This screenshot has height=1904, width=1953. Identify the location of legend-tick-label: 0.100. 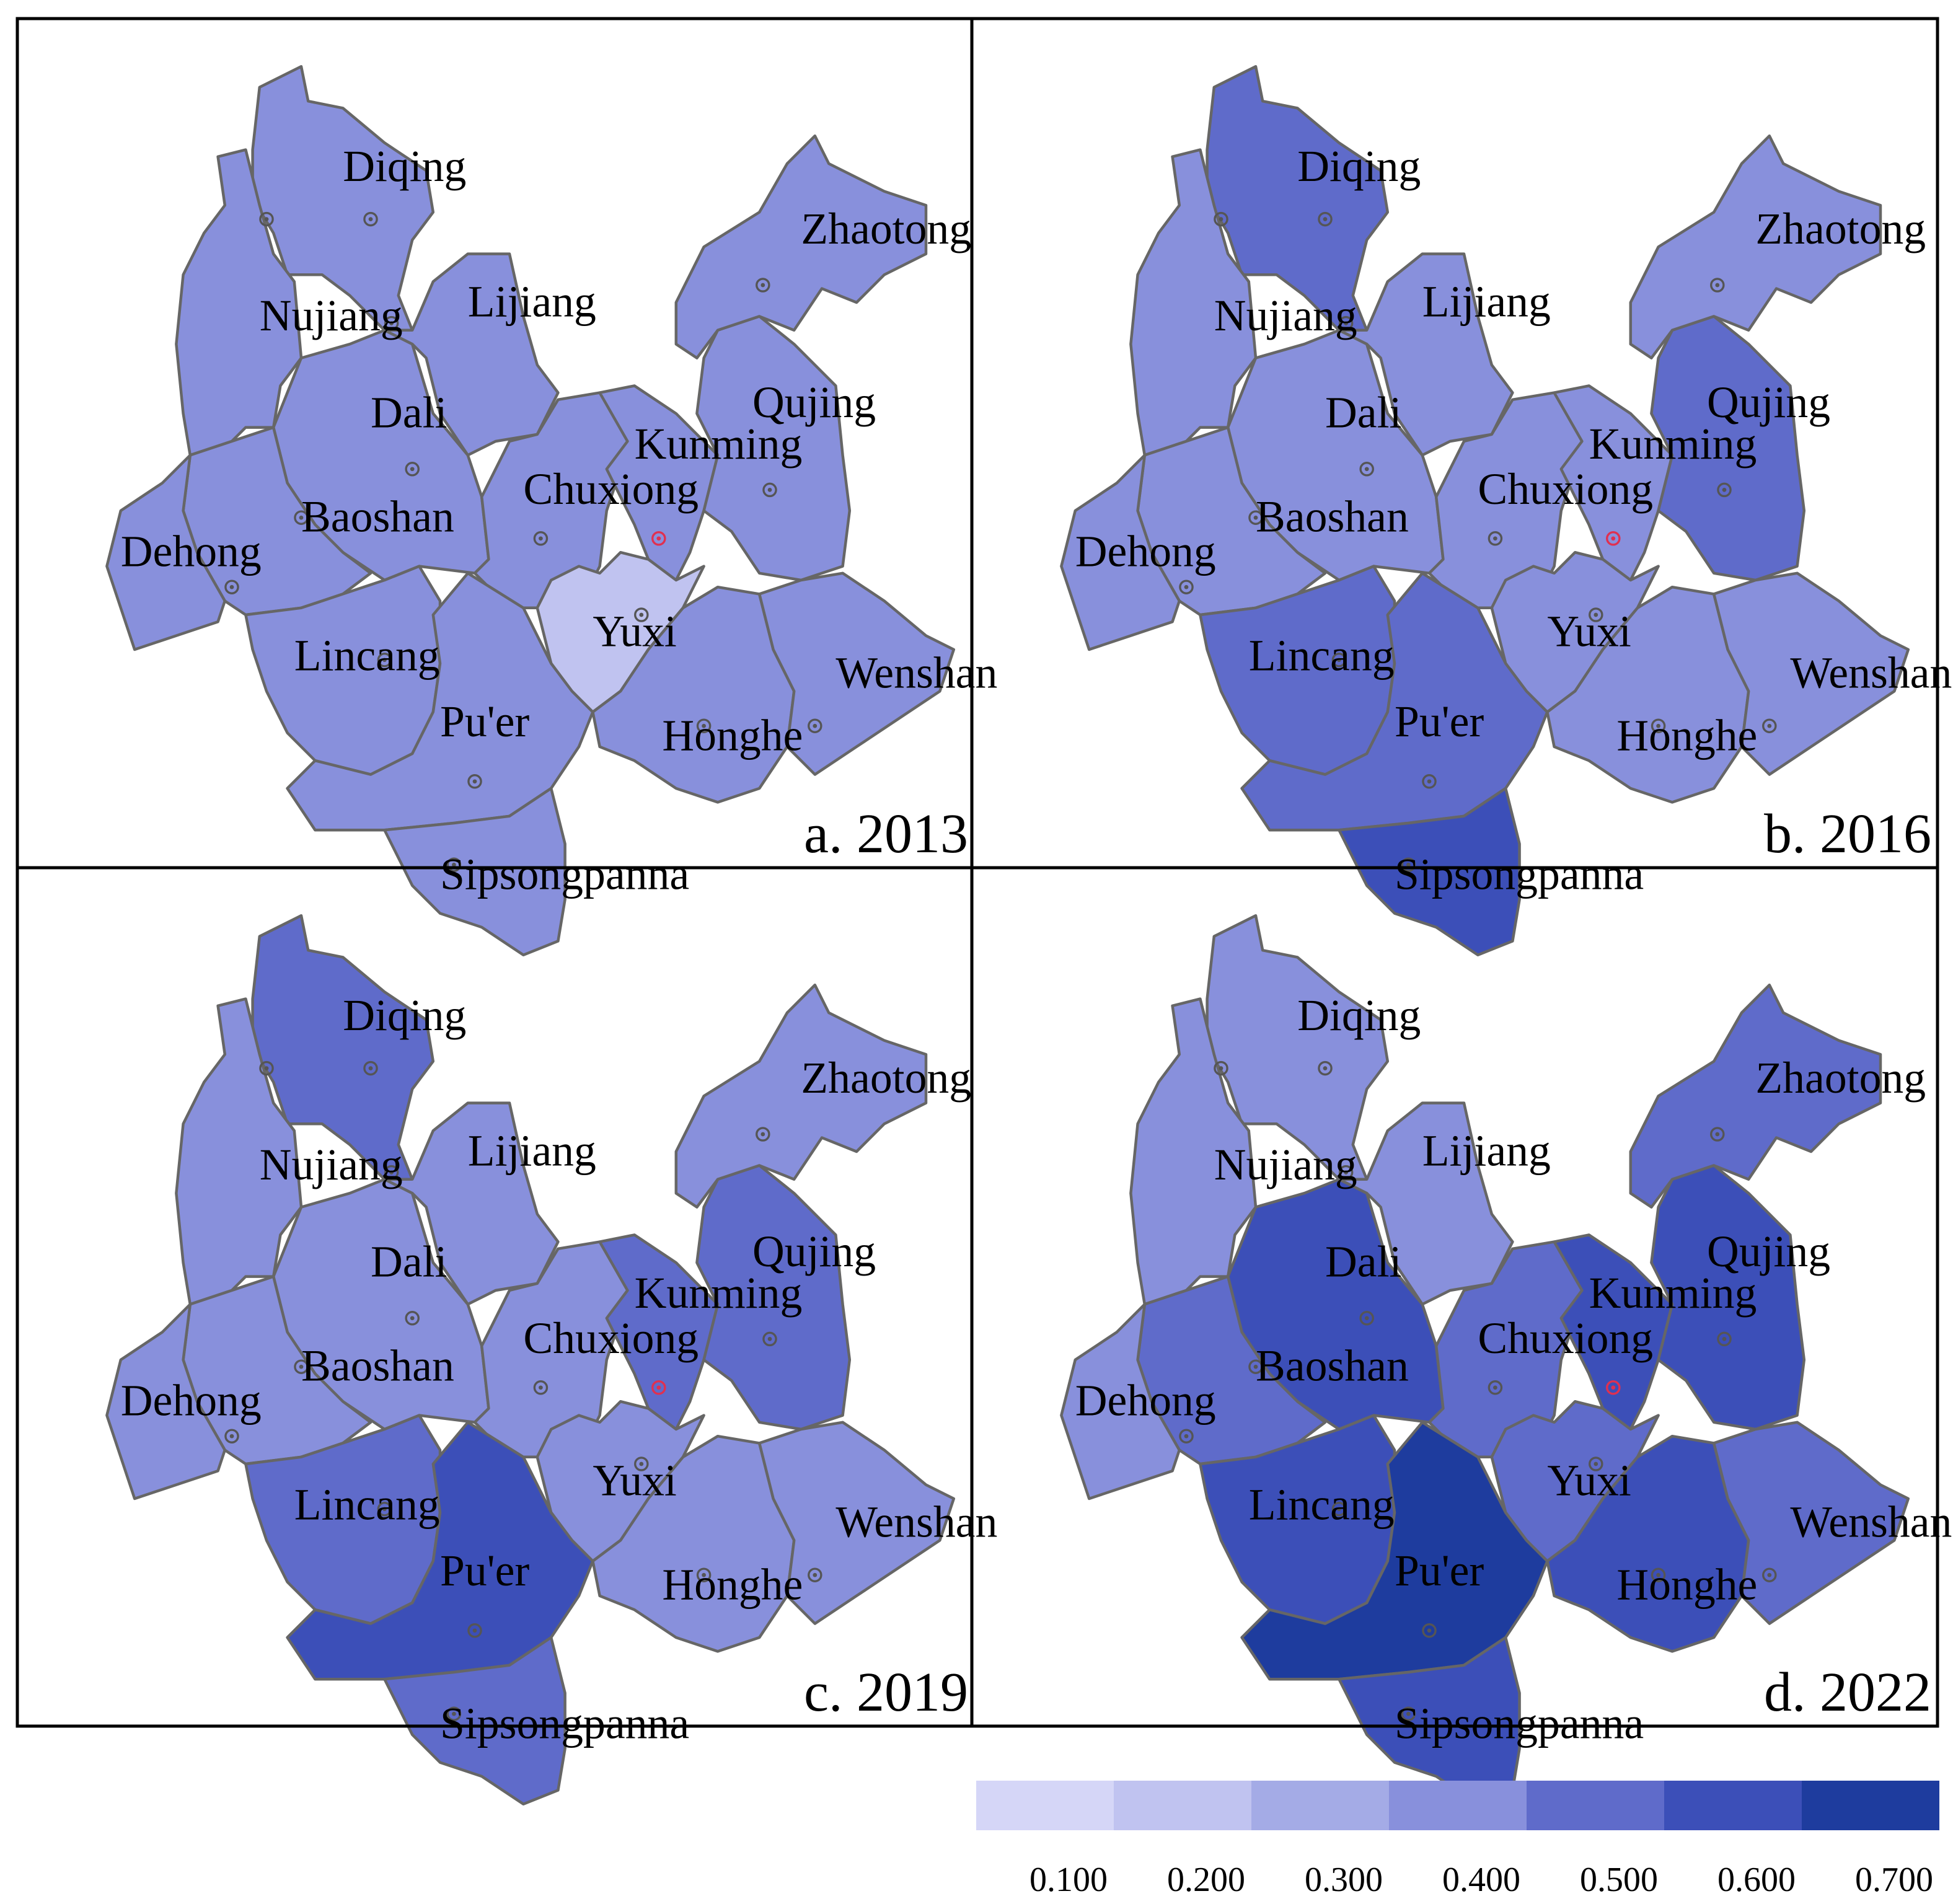
(1068, 1880).